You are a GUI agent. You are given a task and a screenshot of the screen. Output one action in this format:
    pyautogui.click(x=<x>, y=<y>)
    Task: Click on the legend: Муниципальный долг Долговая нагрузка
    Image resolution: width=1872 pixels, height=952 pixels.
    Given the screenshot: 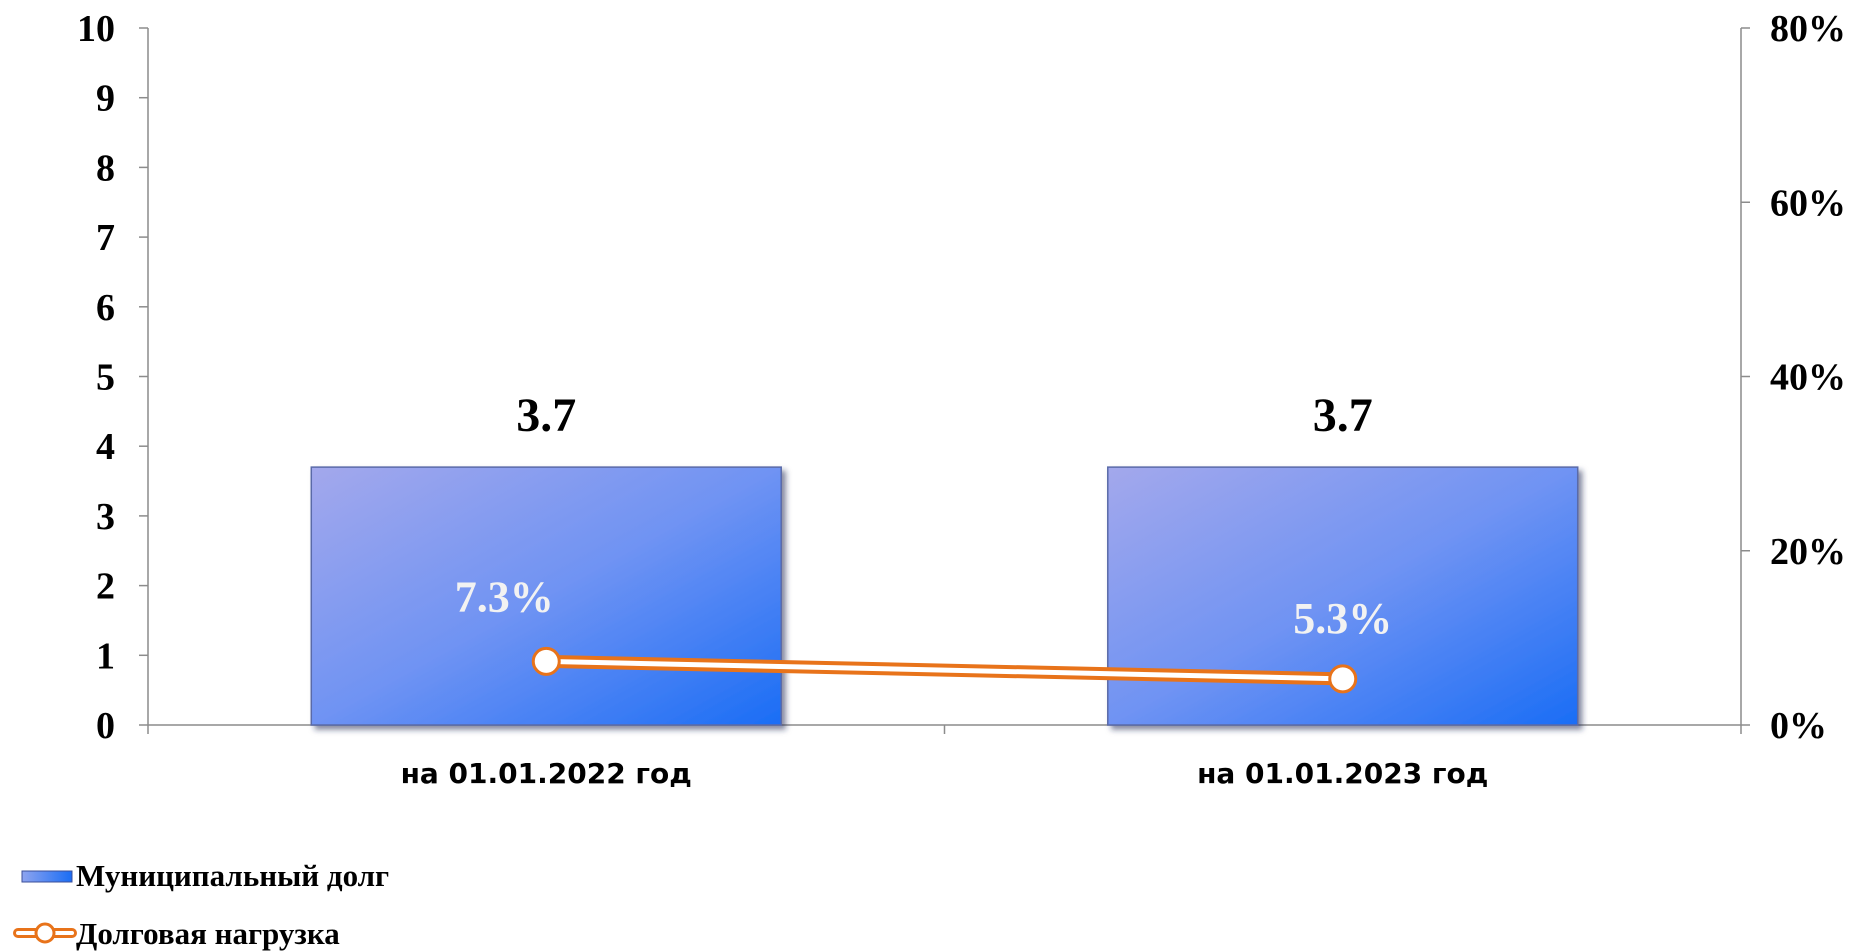 What is the action you would take?
    pyautogui.click(x=201, y=904)
    